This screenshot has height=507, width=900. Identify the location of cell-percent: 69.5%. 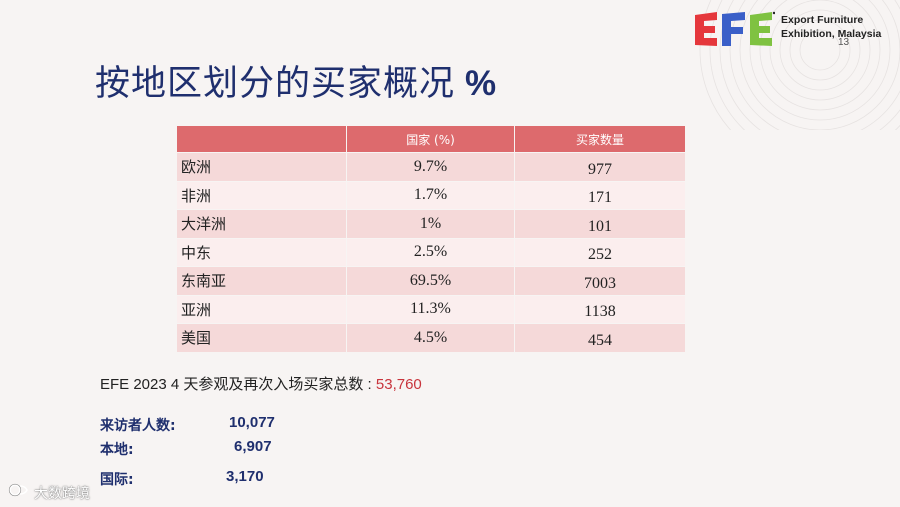
(430, 281).